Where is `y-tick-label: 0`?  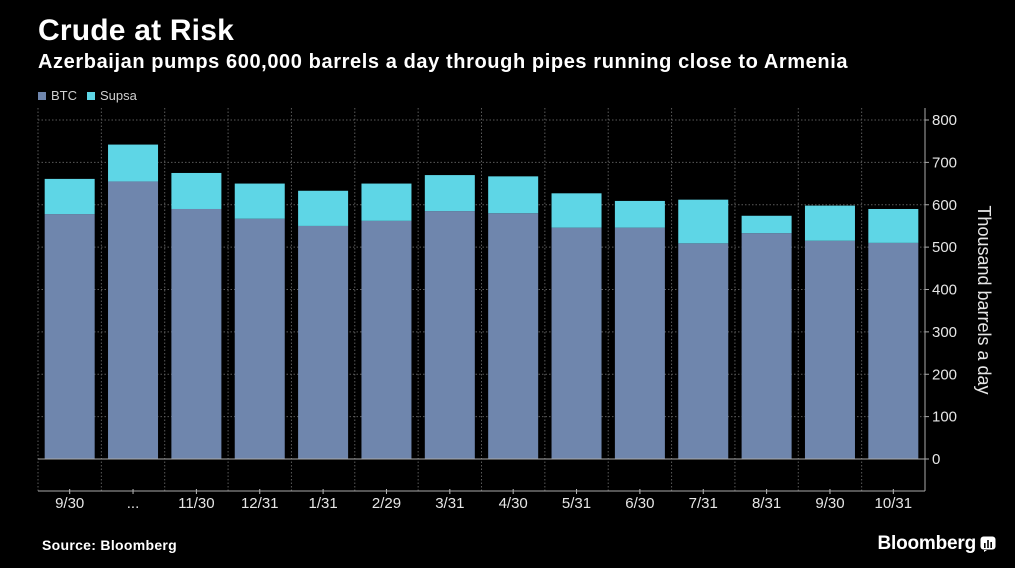
y-tick-label: 0 is located at coordinates (936, 459).